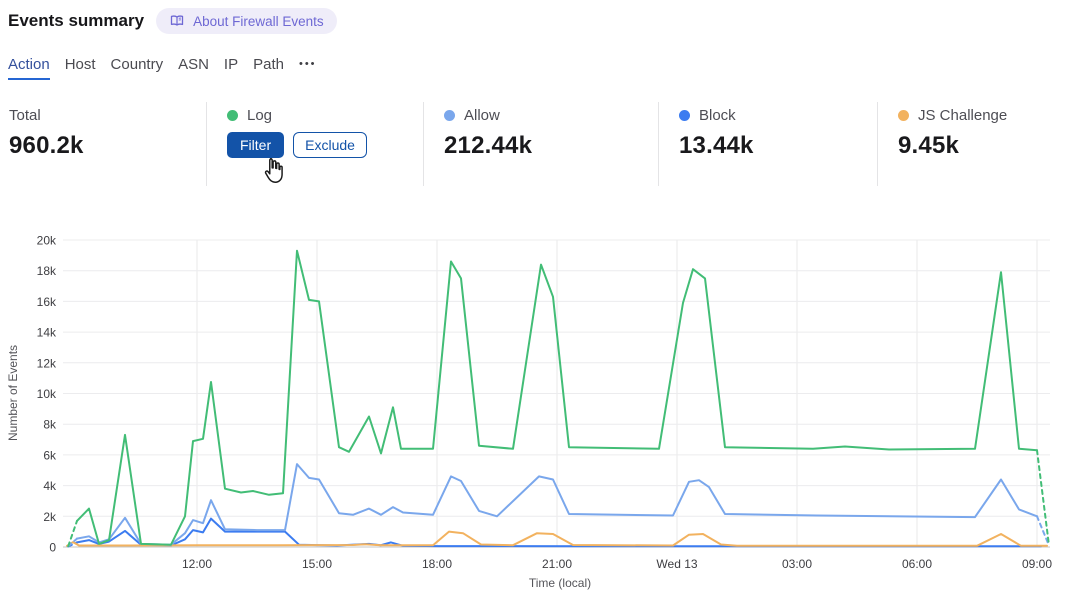 The width and height of the screenshot is (1068, 598). Describe the element at coordinates (560, 583) in the screenshot. I see `x-axis-title: Time (local)` at that location.